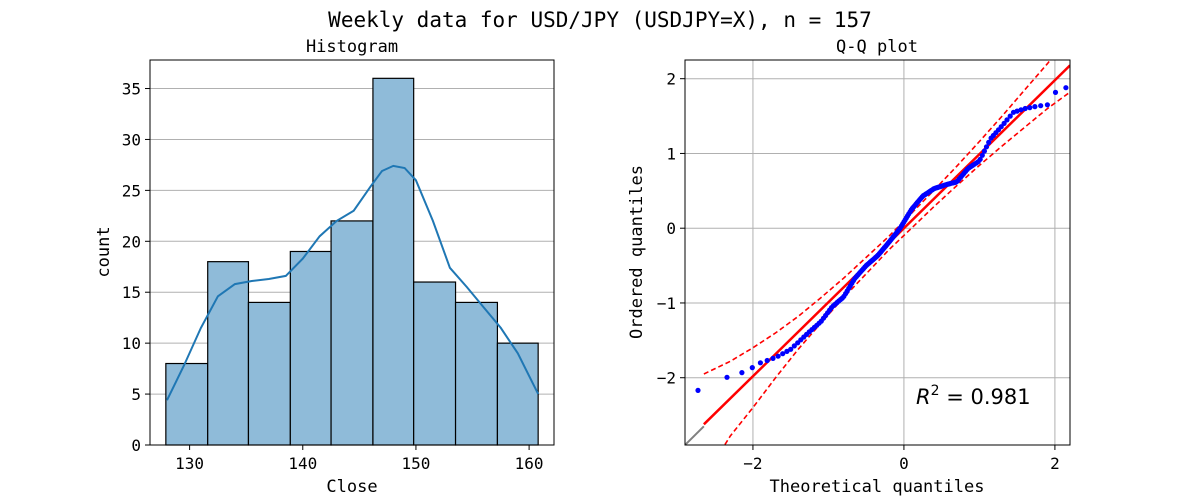 The height and width of the screenshot is (500, 1200). I want to click on qq-y-ticks: −2 −1 0 1 2, so click(671, 229).